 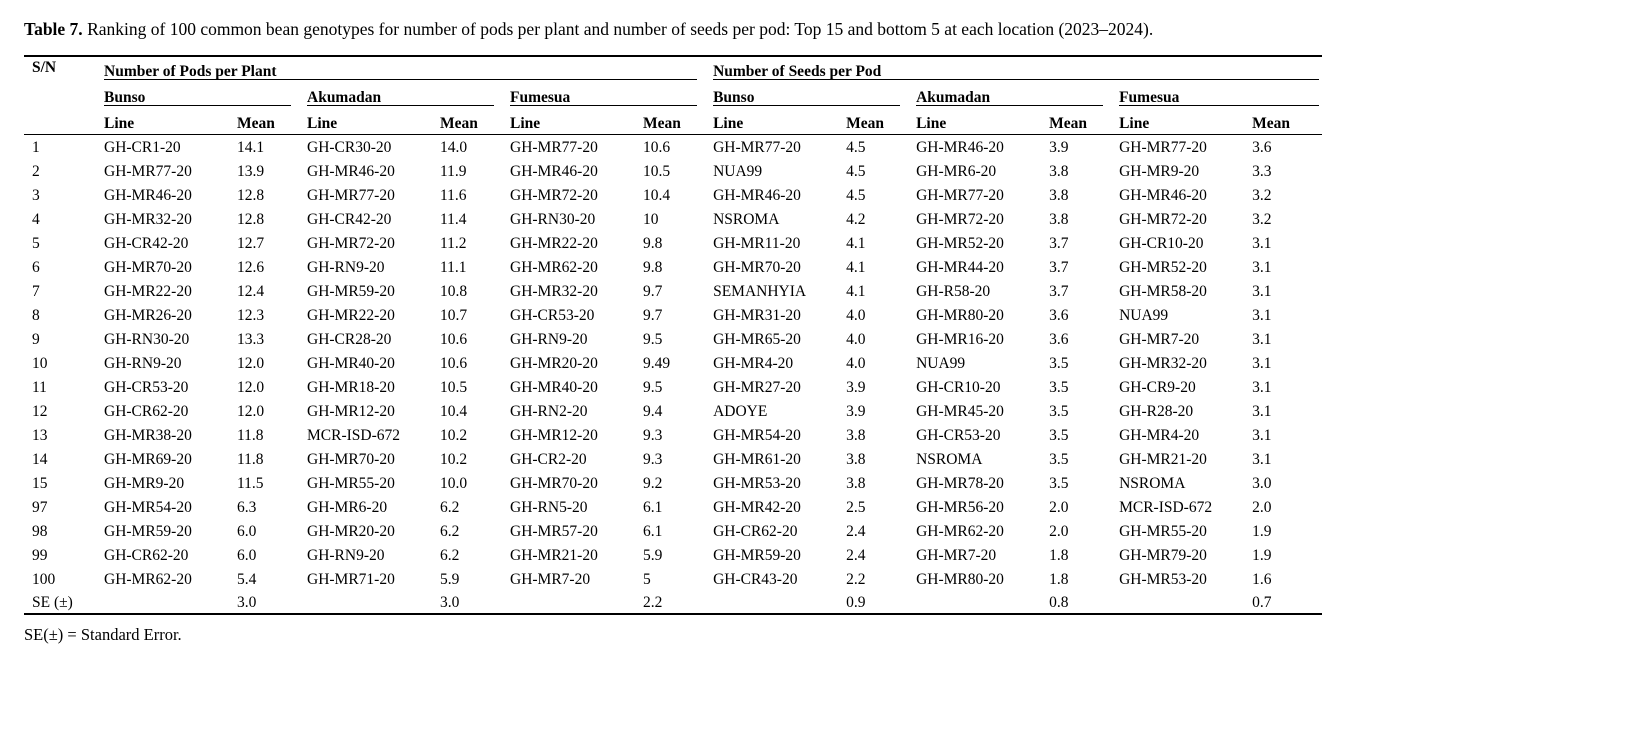 I want to click on line-cell: GH-RN2-20, so click(x=549, y=412).